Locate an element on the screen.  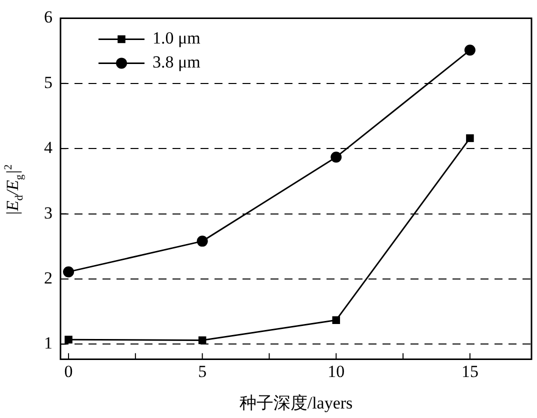
x-axis-title: 种子深度/layers is located at coordinates (296, 402).